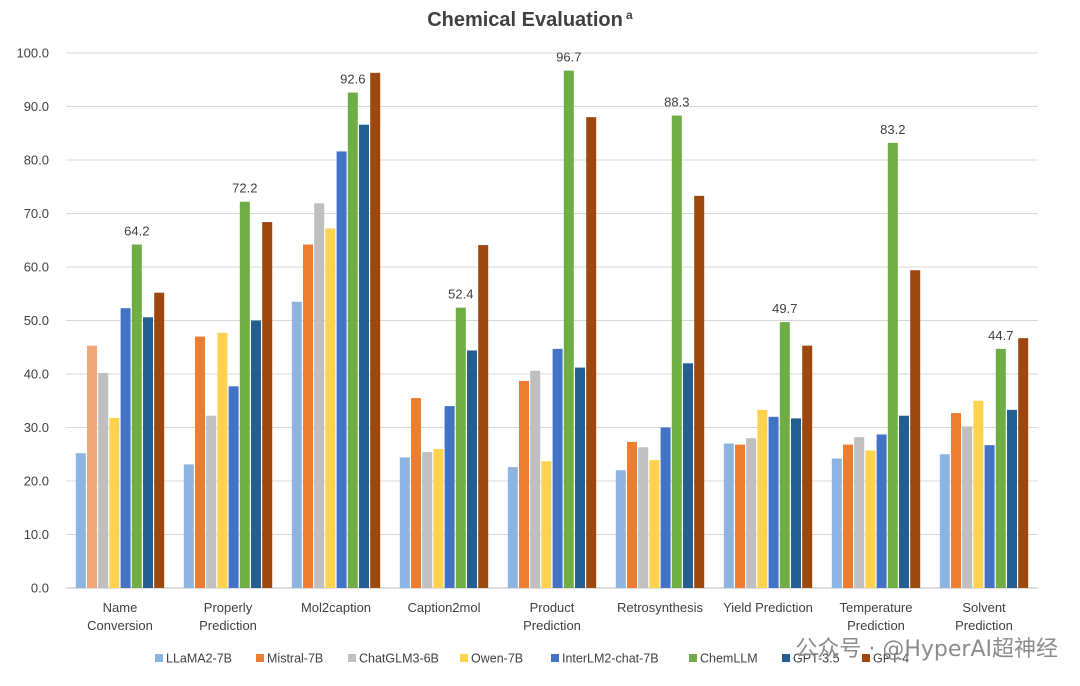 Image resolution: width=1080 pixels, height=686 pixels. What do you see at coordinates (36, 213) in the screenshot?
I see `y-tick-label: 70.0` at bounding box center [36, 213].